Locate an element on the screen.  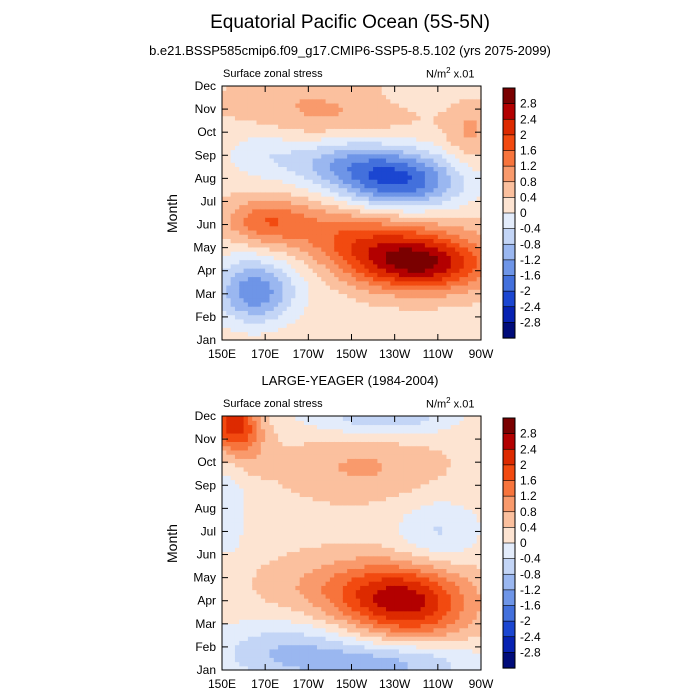
panel1-unit-label: N/m2 x.01 is located at coordinates (450, 73).